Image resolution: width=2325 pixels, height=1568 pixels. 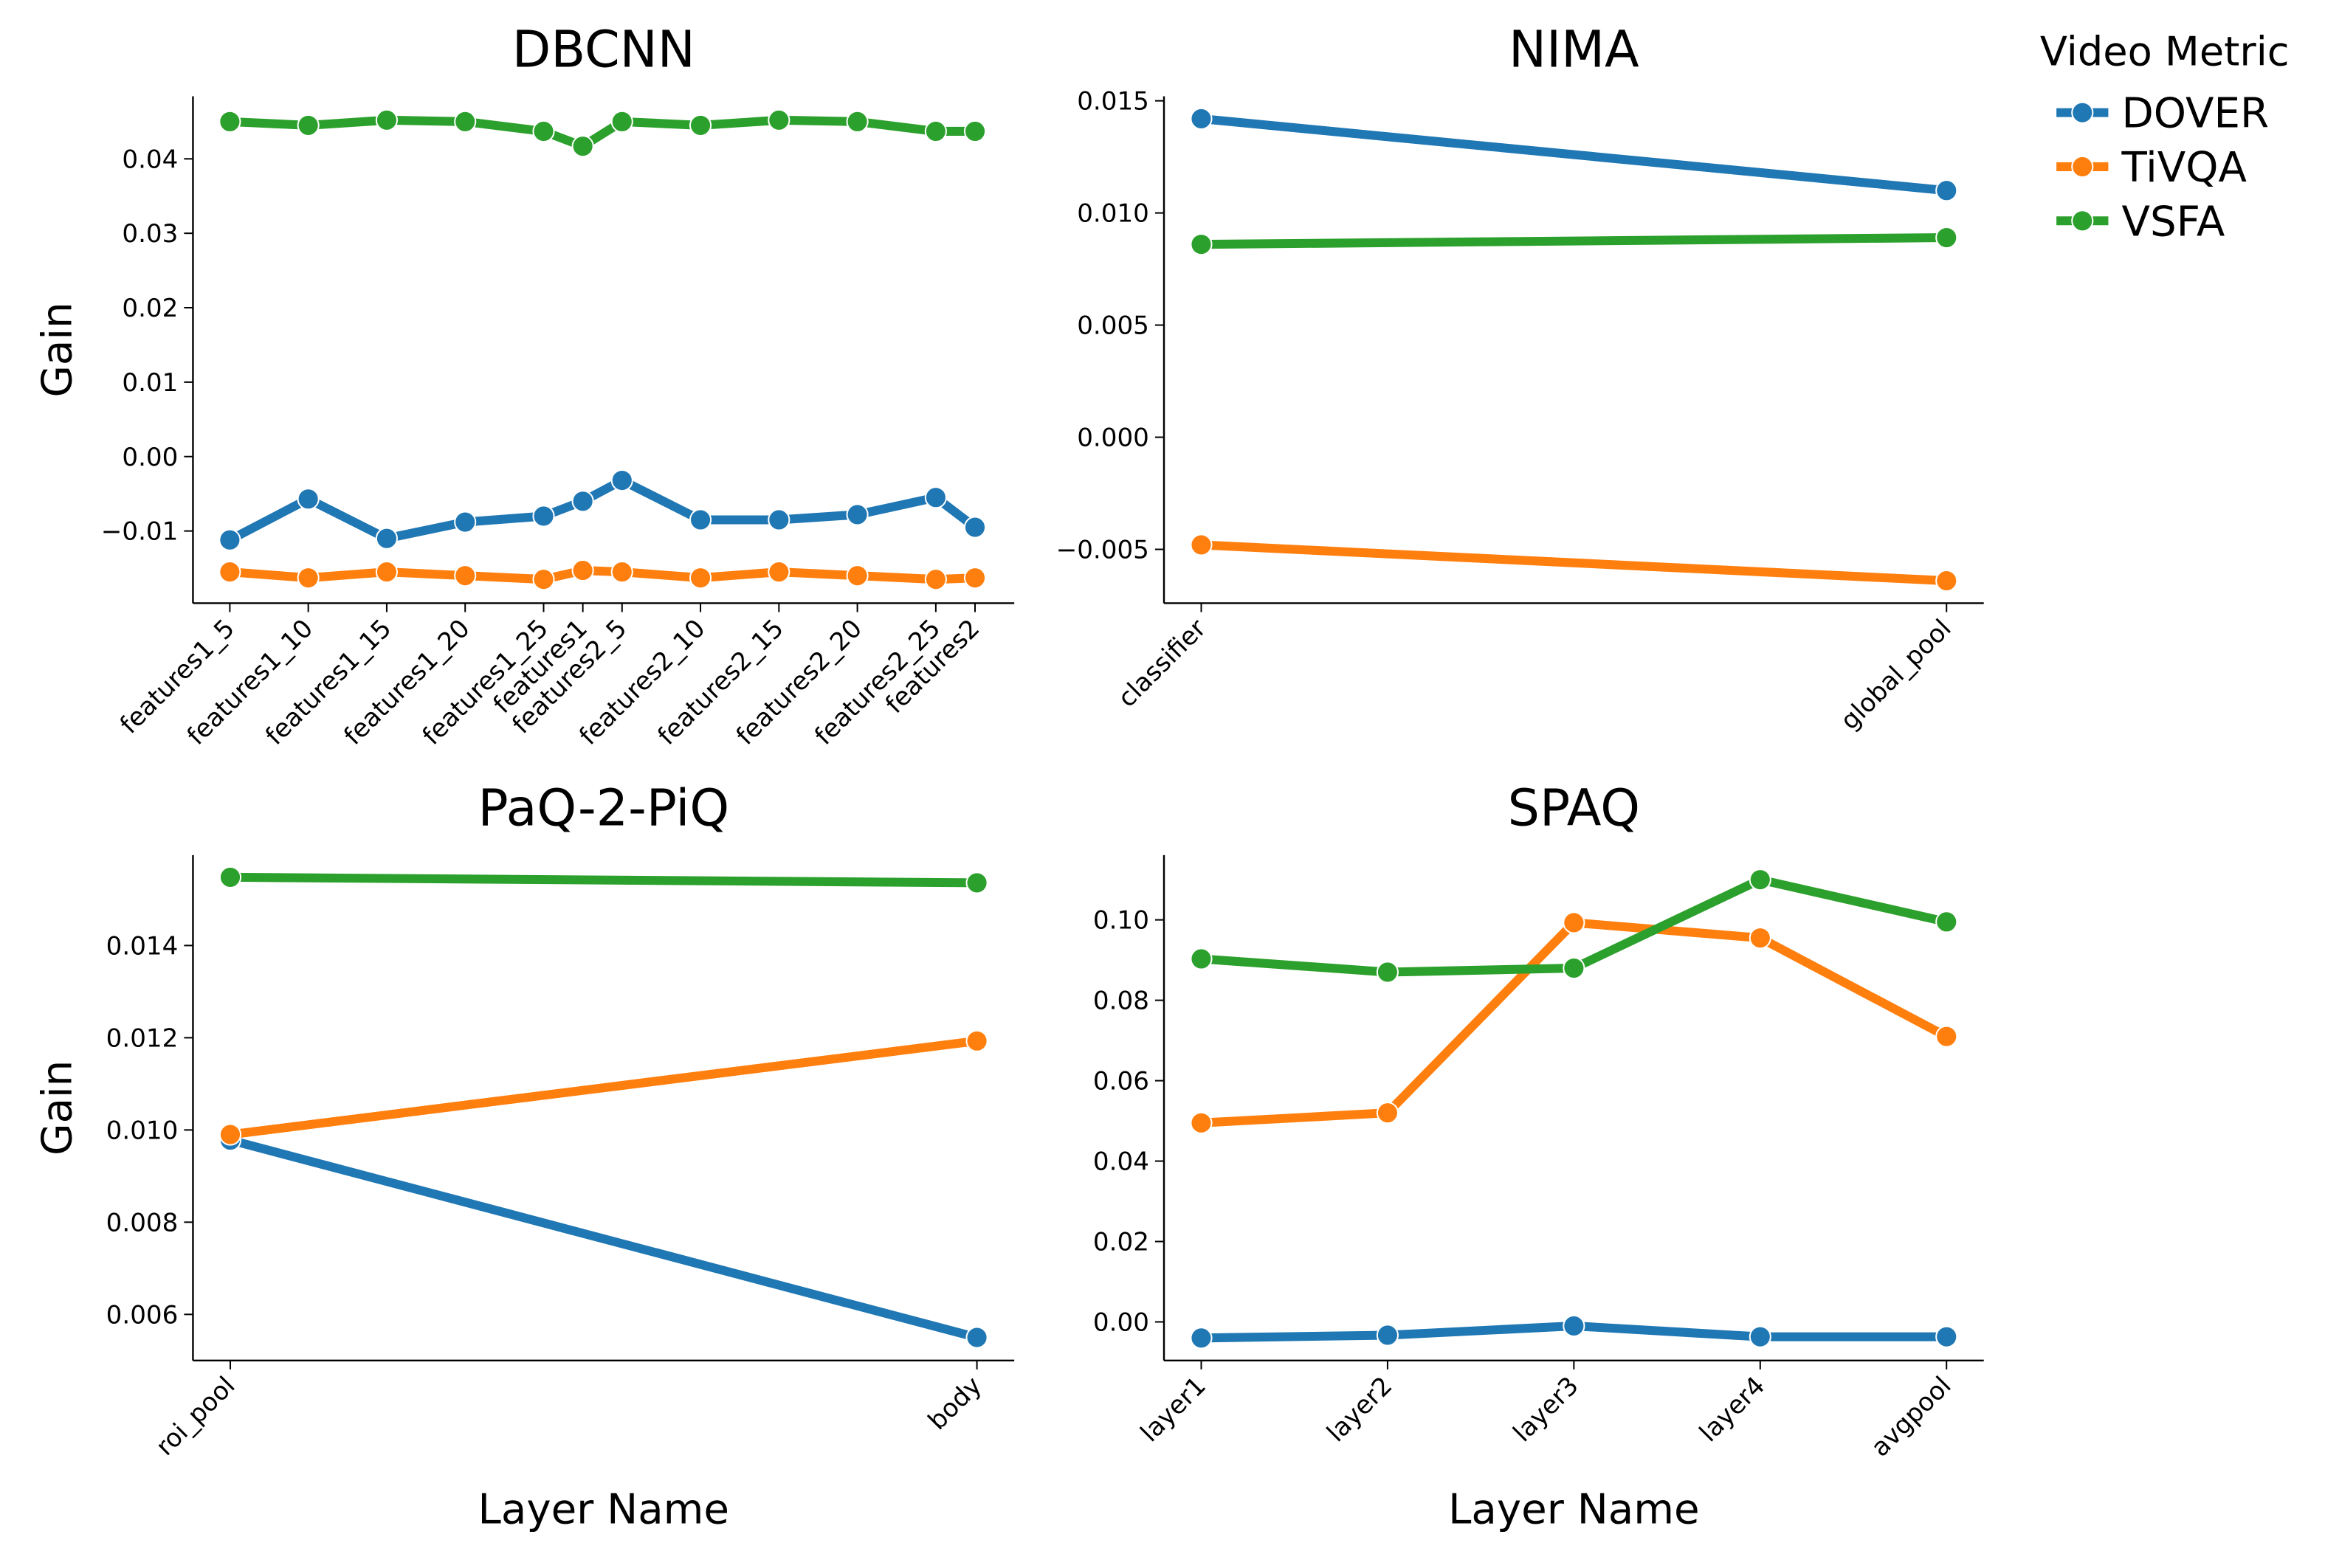 I want to click on y-tick-label: 0.006, so click(x=142, y=1315).